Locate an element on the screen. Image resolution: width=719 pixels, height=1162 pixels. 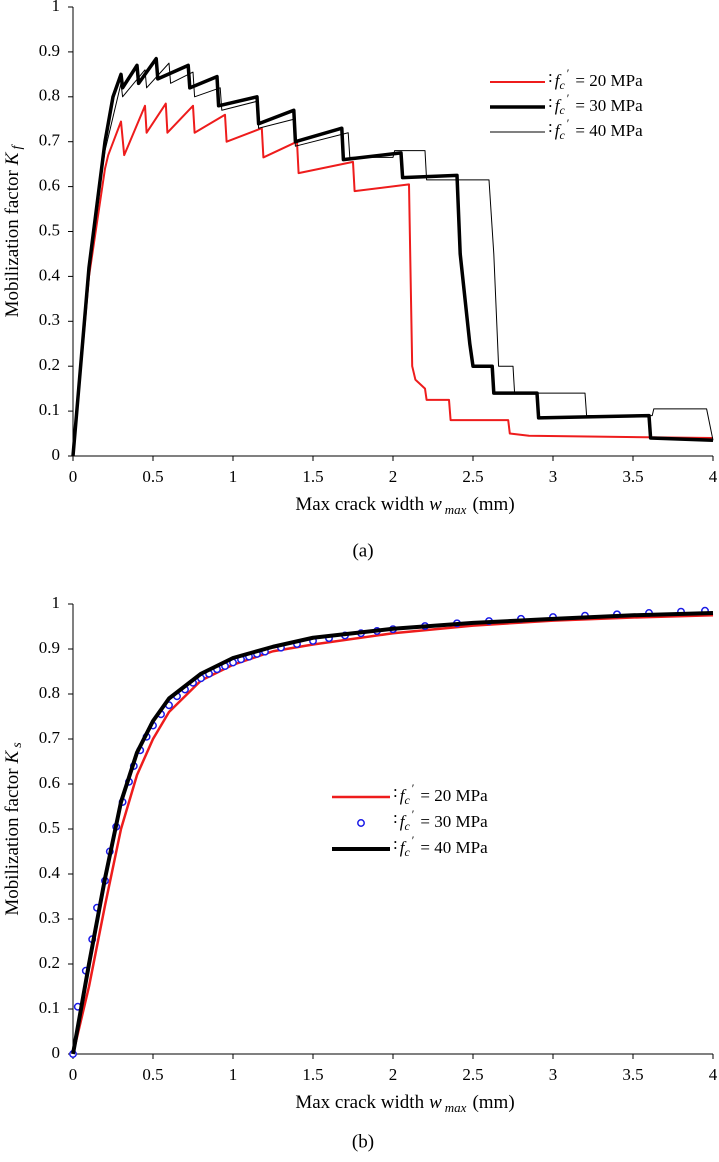
y-axis-label: Mobilization factor Kf is located at coordinates (13, 230).